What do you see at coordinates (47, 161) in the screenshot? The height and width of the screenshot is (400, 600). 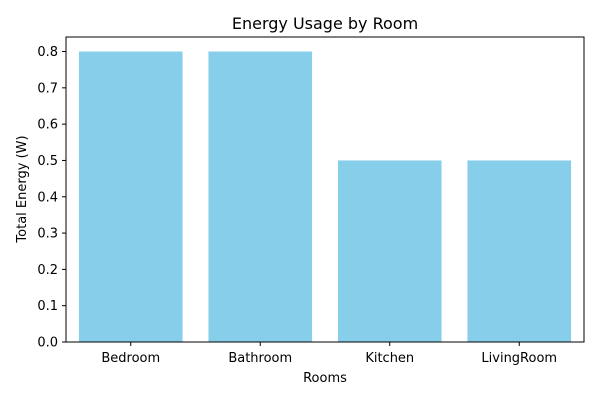 I see `y-tick-label: 0.5` at bounding box center [47, 161].